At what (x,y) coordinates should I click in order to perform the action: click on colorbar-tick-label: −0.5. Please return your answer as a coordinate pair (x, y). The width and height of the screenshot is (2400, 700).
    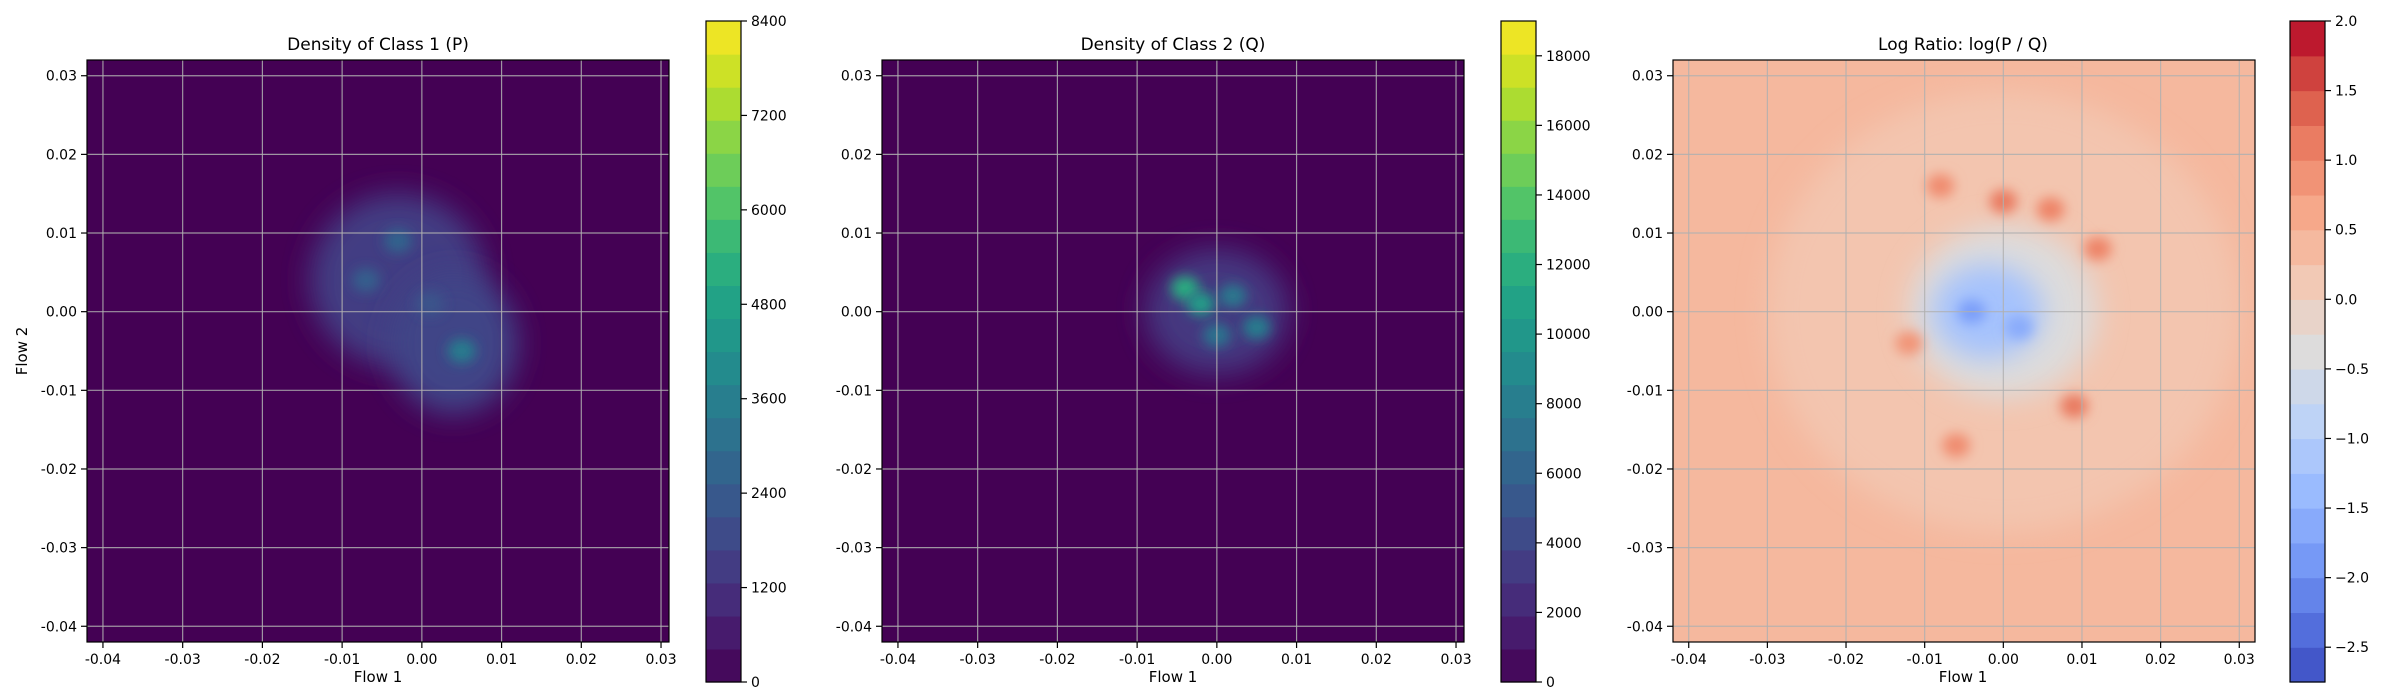
    Looking at the image, I should click on (2352, 370).